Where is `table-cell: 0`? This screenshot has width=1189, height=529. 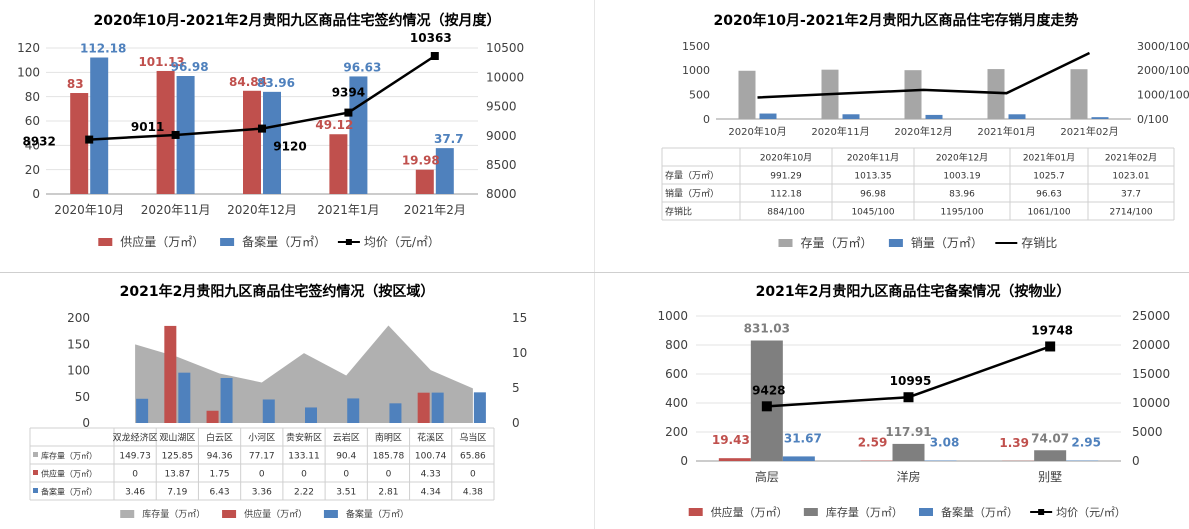
table-cell: 0 is located at coordinates (135, 475).